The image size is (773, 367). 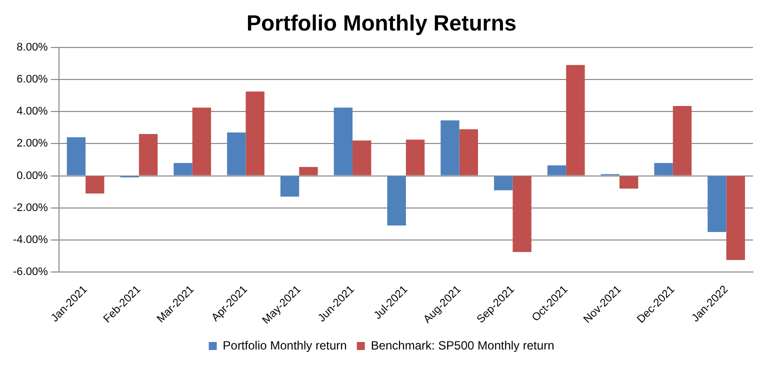 I want to click on y-tick-label: 8.00%, so click(x=32, y=47).